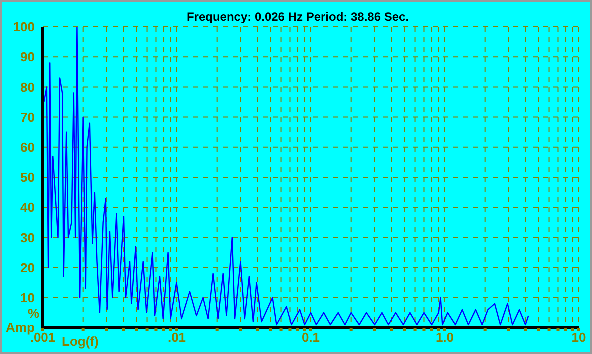 The width and height of the screenshot is (592, 354). I want to click on y-tick-label: 90, so click(27, 57).